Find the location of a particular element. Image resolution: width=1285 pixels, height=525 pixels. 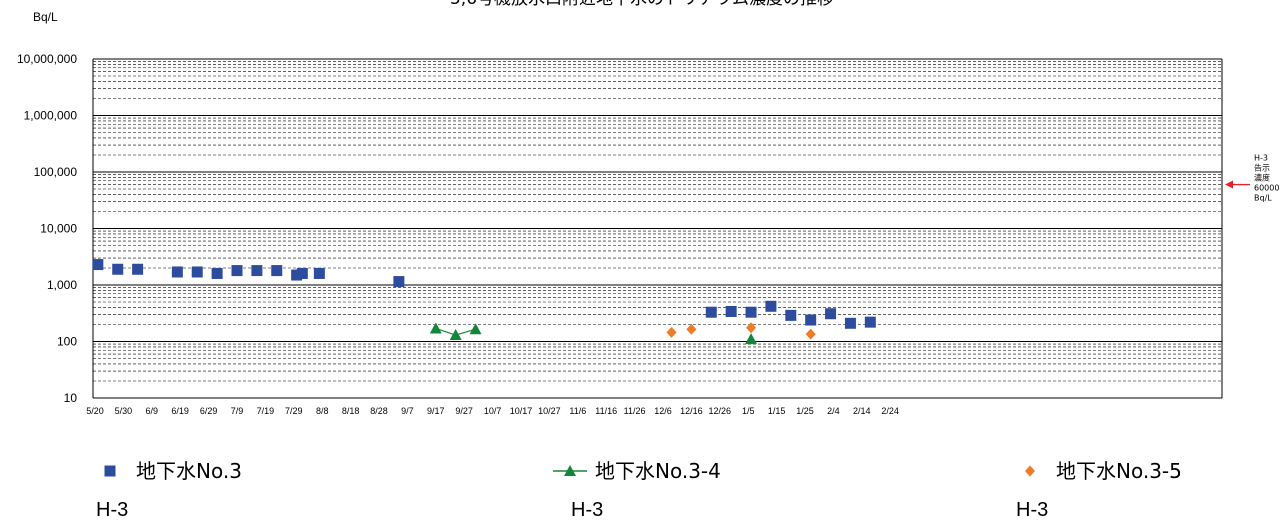

legend-item: 地下水No.3-4 H-3 is located at coordinates (637, 490).